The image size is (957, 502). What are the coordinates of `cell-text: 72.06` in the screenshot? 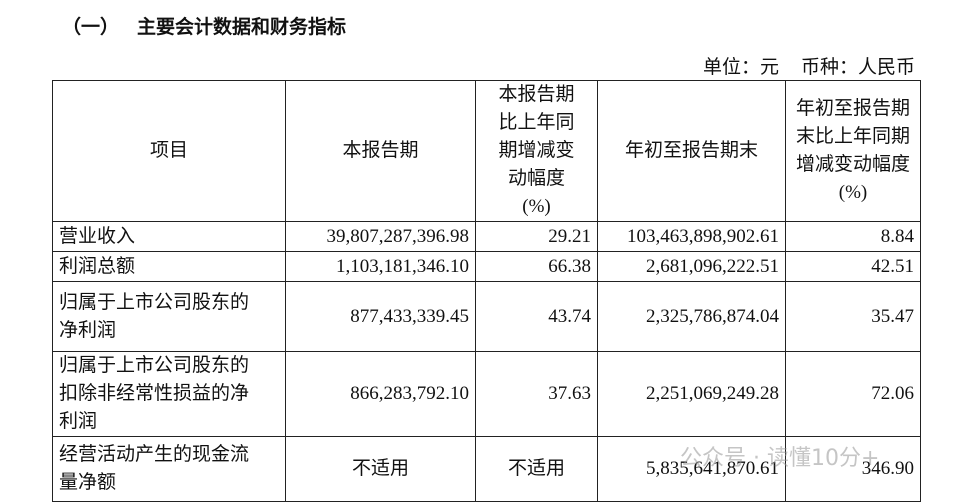 It's located at (892, 393).